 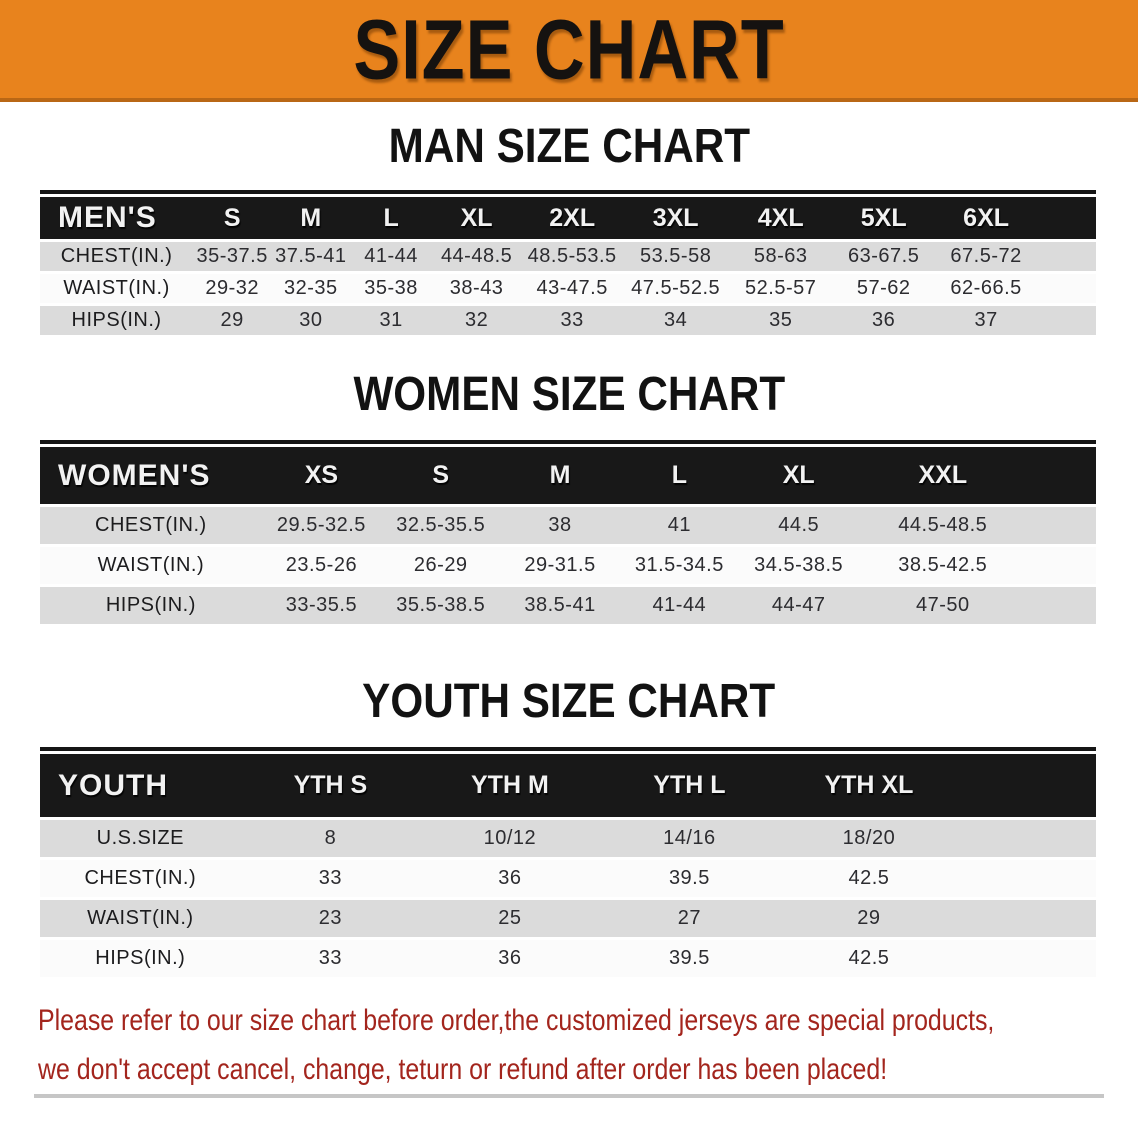 I want to click on women-waist-in-l: 31.5-34.5, so click(x=679, y=567).